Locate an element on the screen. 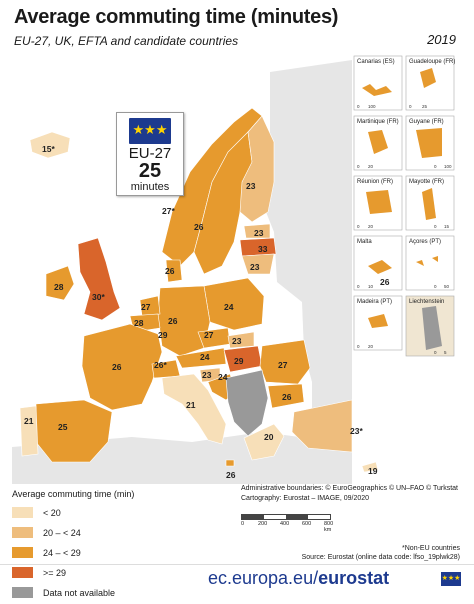  eu-average-box: ★★★ EU-27 25 minutes is located at coordinates (150, 154).